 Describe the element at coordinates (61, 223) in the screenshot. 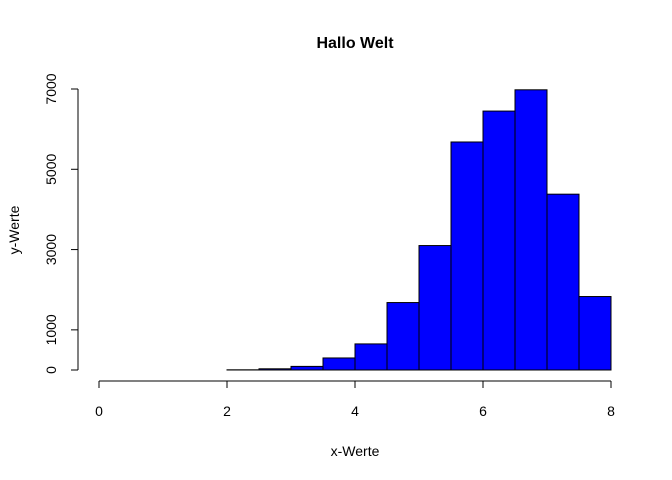

I see `y-axis: 0 1000 3000 5000 7000` at that location.